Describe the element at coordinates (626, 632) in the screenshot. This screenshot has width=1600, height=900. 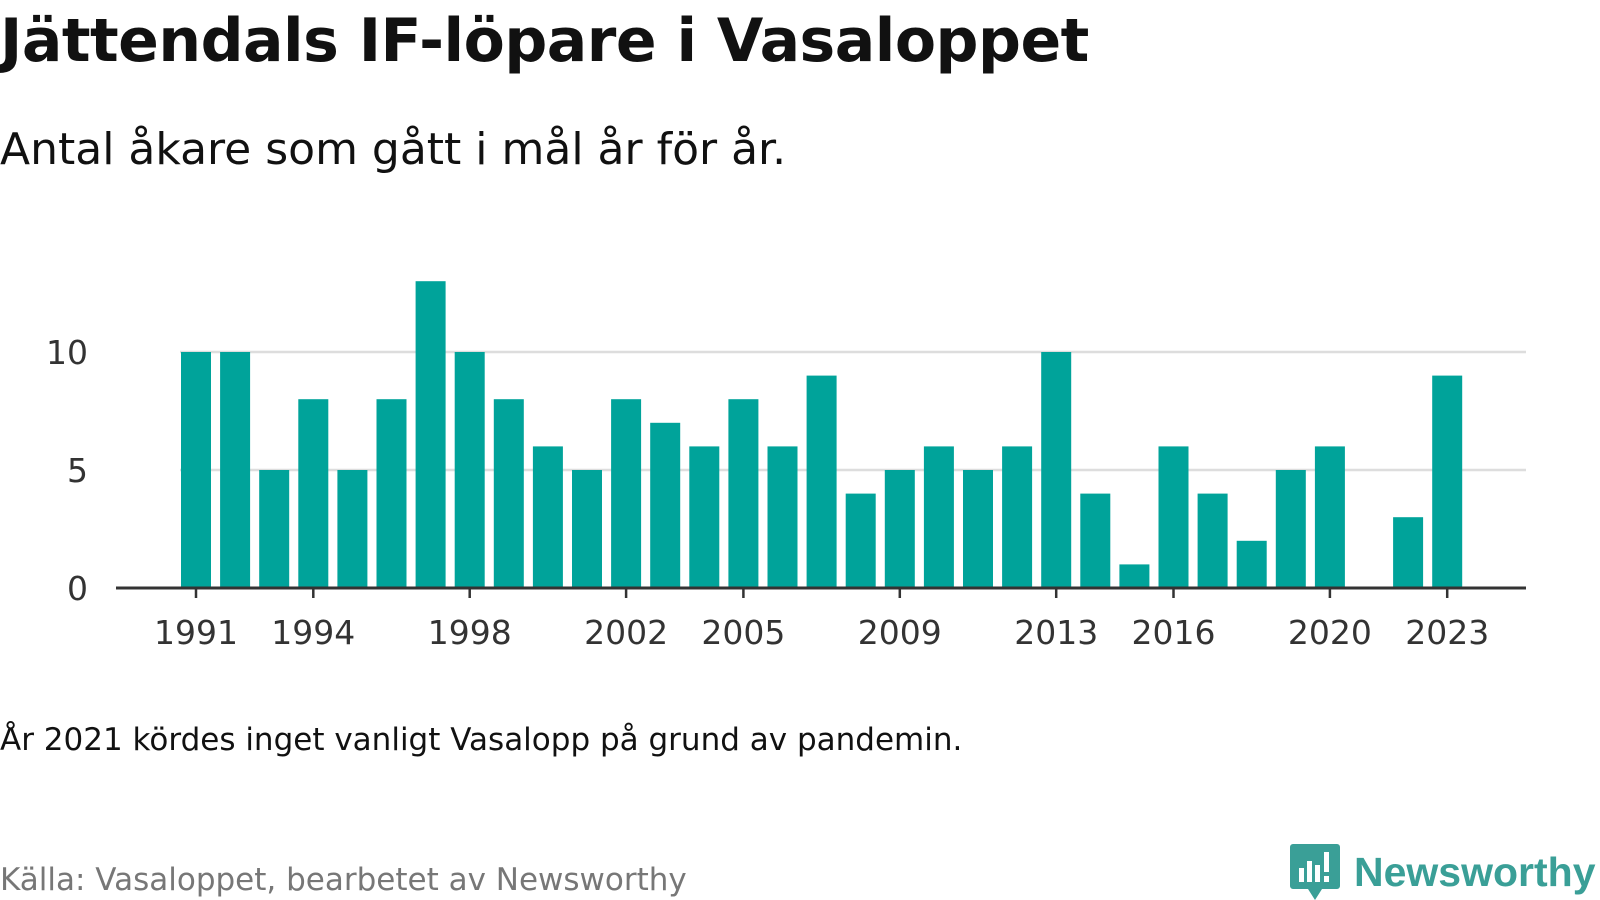
I see `x-tick-label-2002: 2002` at that location.